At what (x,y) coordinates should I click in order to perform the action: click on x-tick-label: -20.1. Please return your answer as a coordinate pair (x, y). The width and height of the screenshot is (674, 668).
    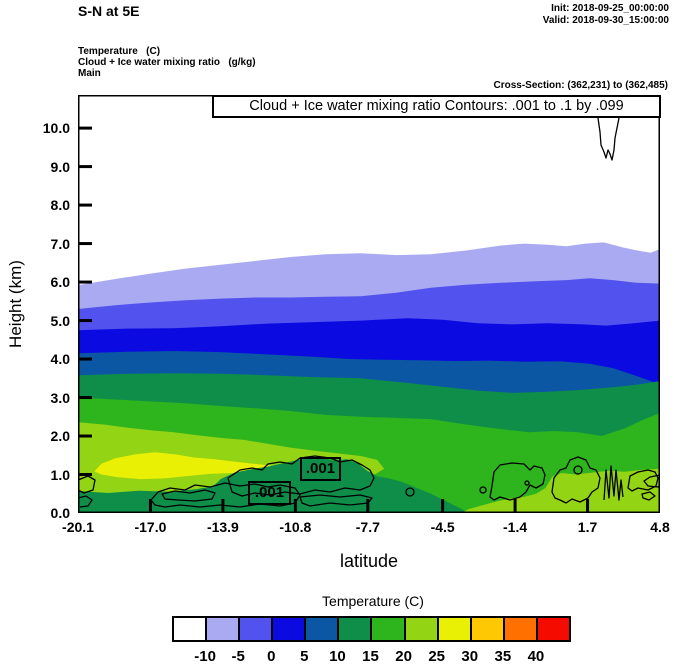
    Looking at the image, I should click on (78, 527).